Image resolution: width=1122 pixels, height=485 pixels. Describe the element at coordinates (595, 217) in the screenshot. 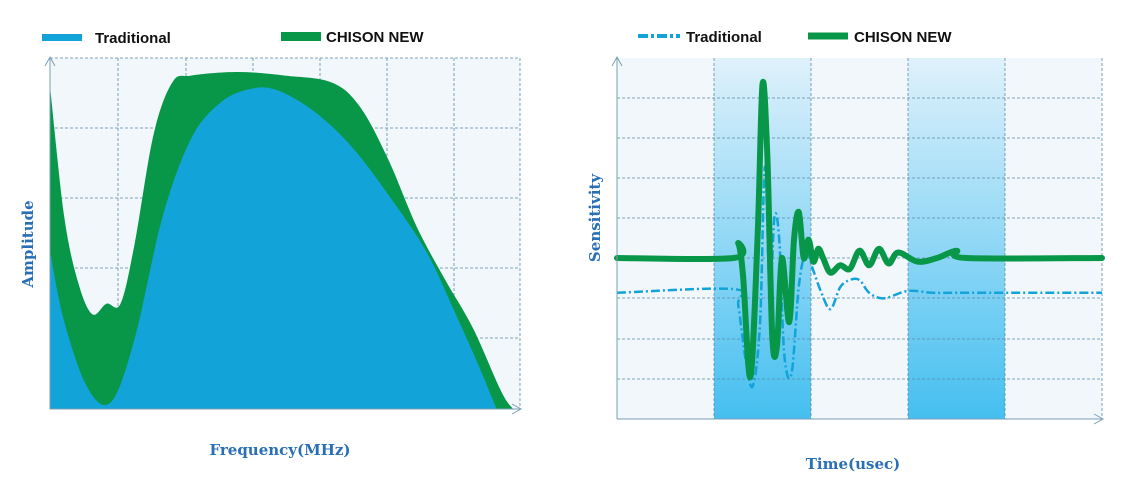

I see `right-y-axis-label: Sensitivity` at that location.